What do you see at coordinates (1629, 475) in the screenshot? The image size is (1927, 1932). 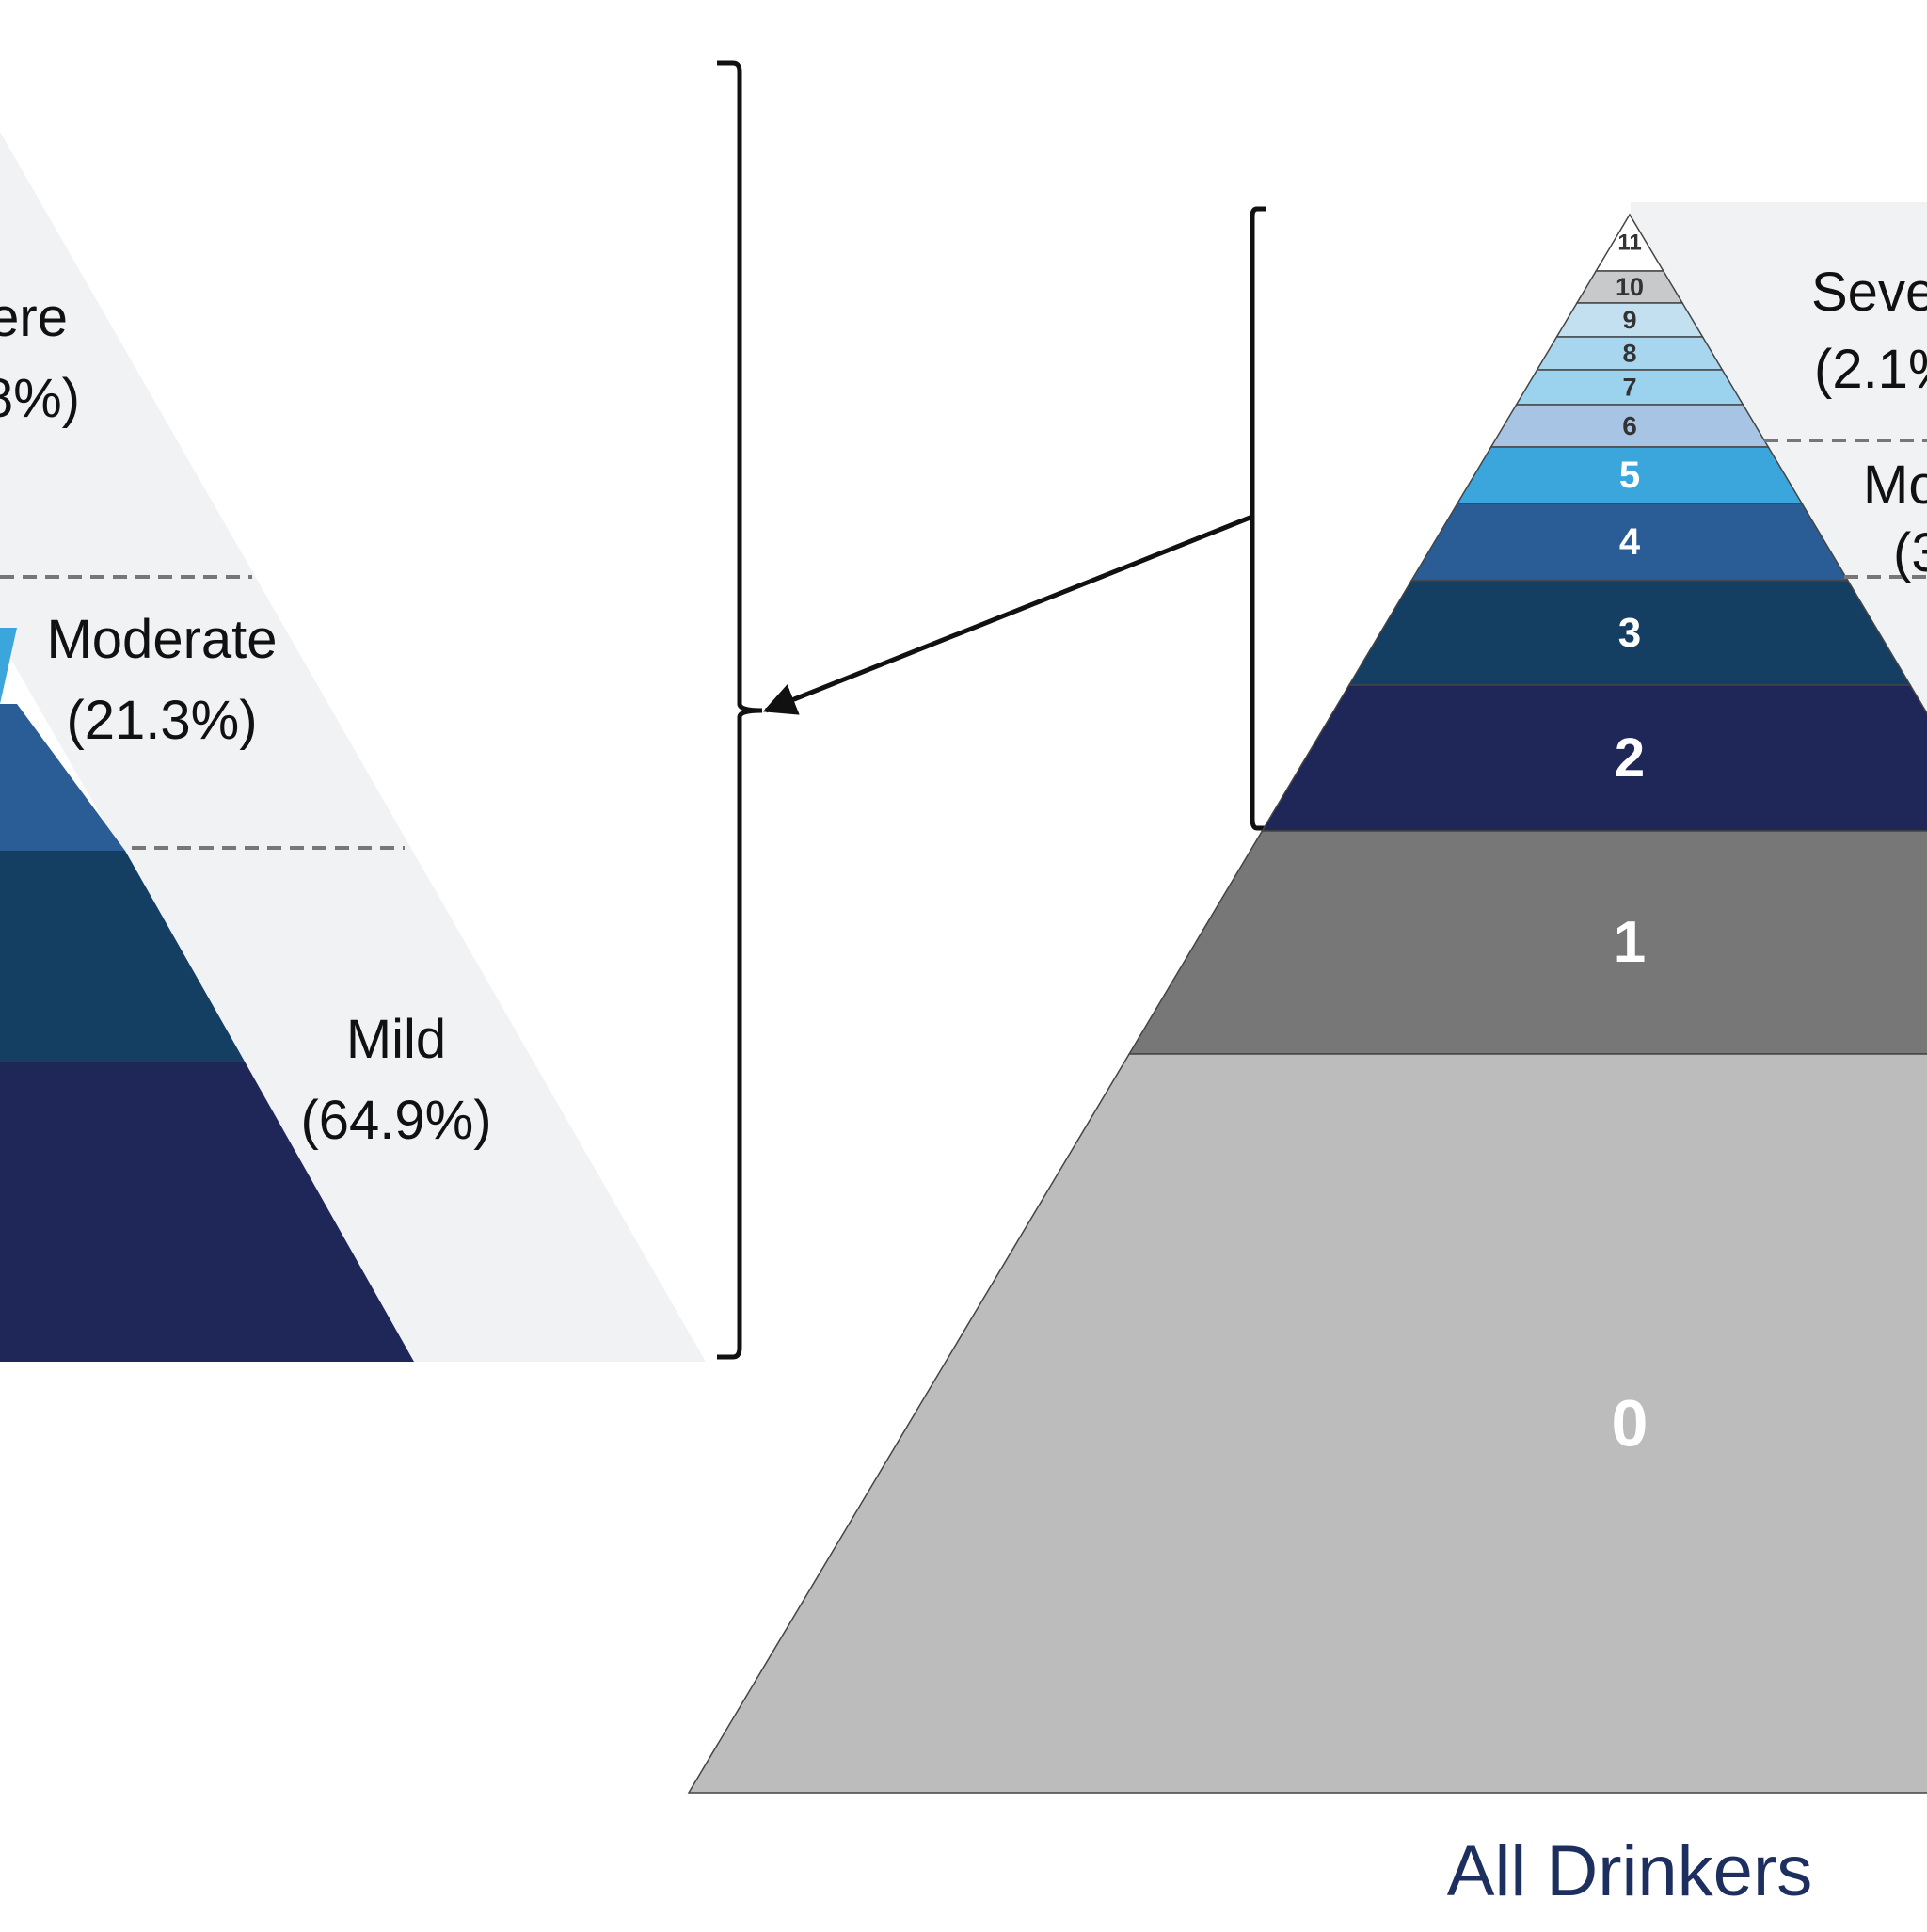 I see `right-level-label-5: 5` at bounding box center [1629, 475].